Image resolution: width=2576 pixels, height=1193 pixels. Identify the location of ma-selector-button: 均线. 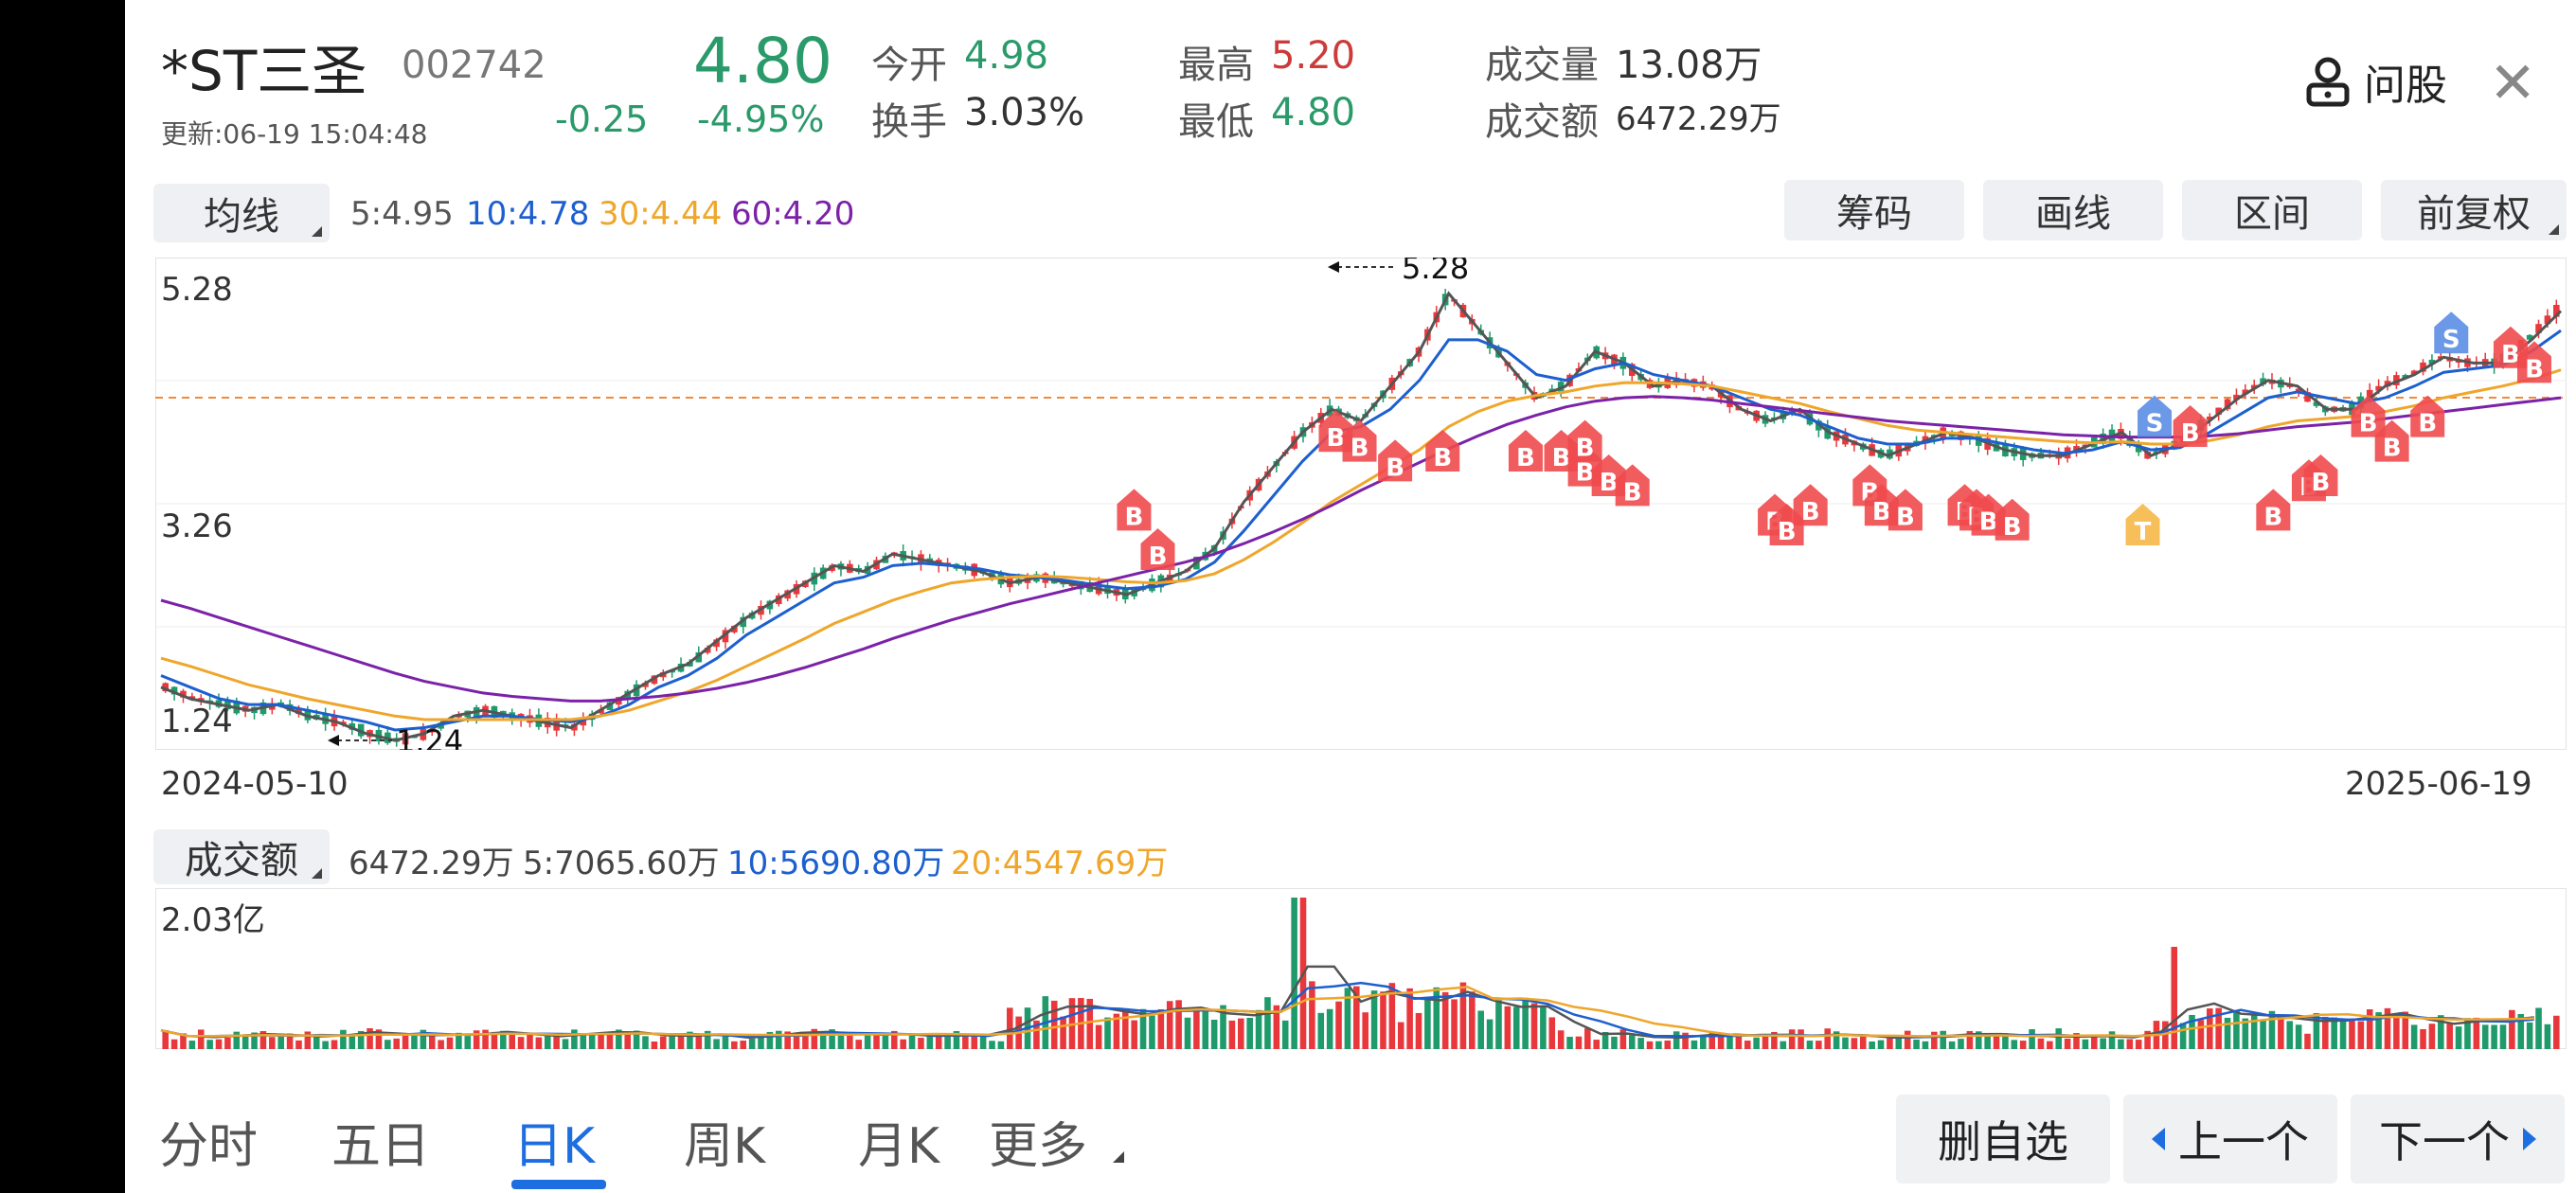
(241, 213).